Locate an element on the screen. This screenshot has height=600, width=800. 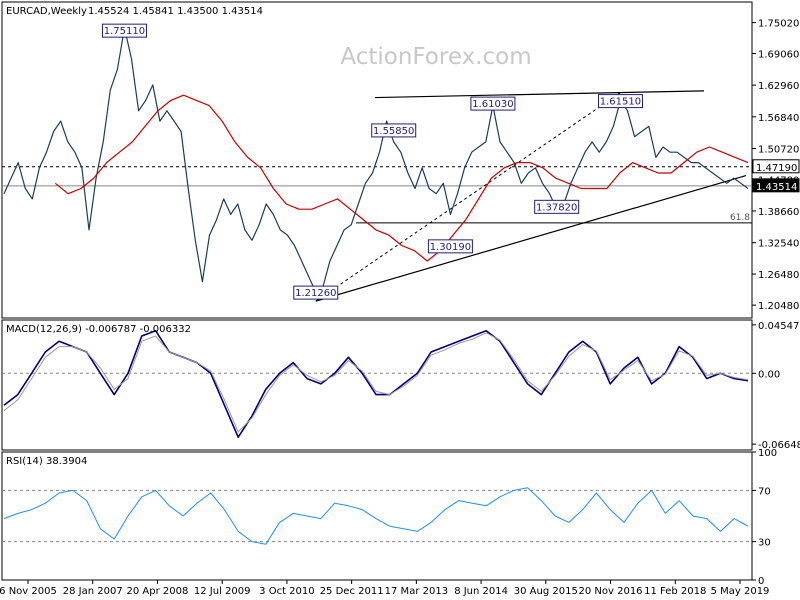
price-y-tick-label: 1.32540 is located at coordinates (778, 244).